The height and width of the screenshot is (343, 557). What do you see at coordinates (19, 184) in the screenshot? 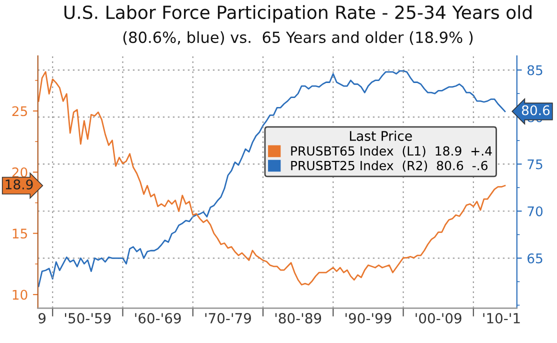
I see `text: 18.9` at bounding box center [19, 184].